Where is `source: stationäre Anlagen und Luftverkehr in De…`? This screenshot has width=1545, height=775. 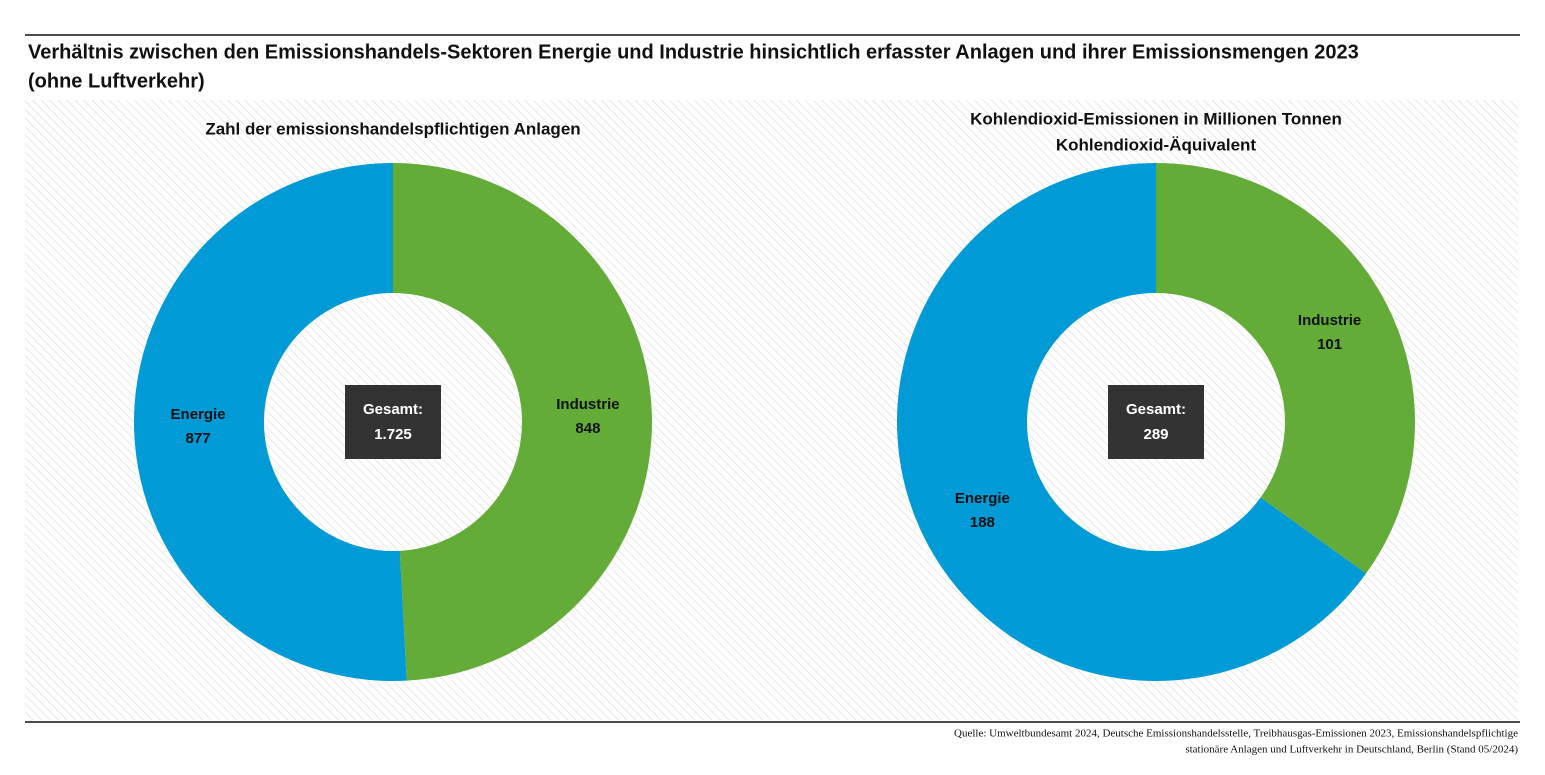 source: stationäre Anlagen und Luftverkehr in De… is located at coordinates (1351, 750).